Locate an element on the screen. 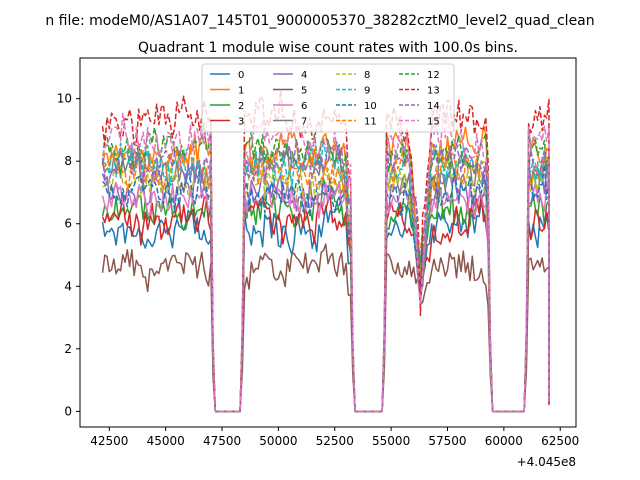 The height and width of the screenshot is (480, 640). legend-label-7: 7 is located at coordinates (304, 122).